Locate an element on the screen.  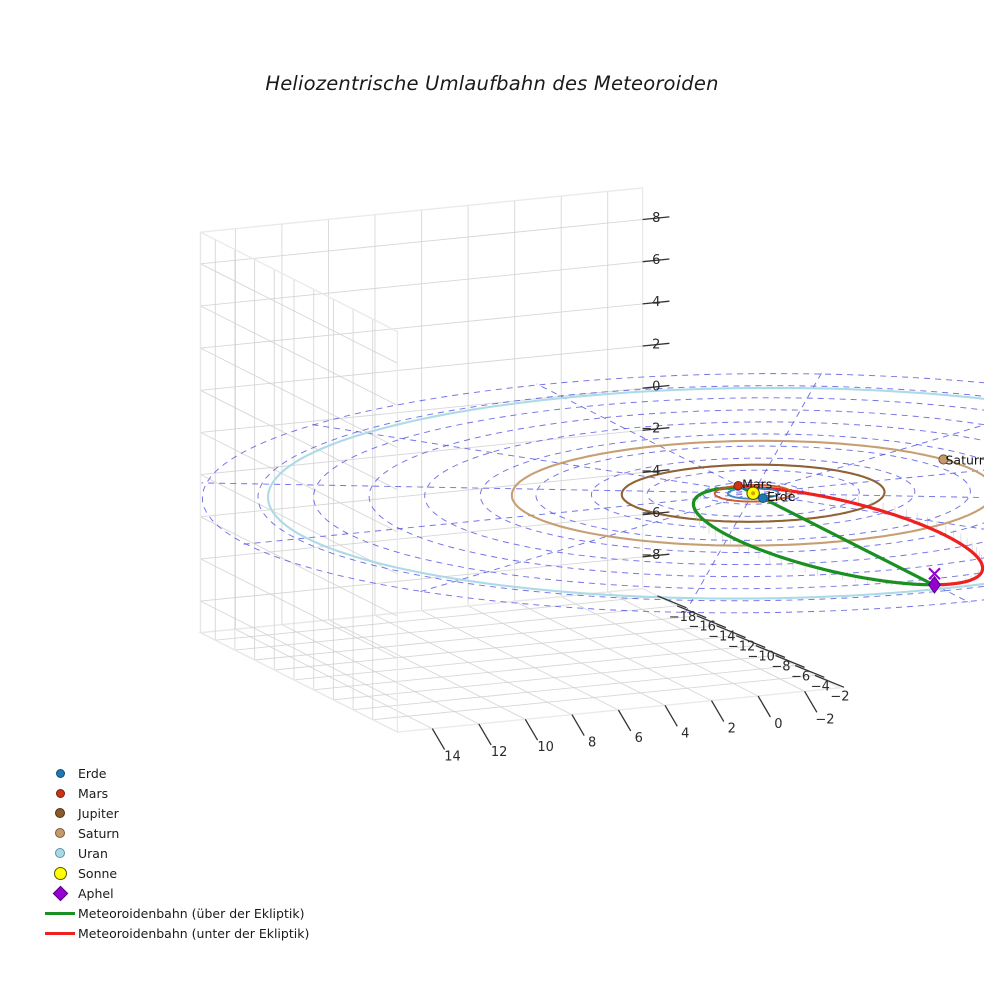
svg-text: −10 is located at coordinates (761, 657).